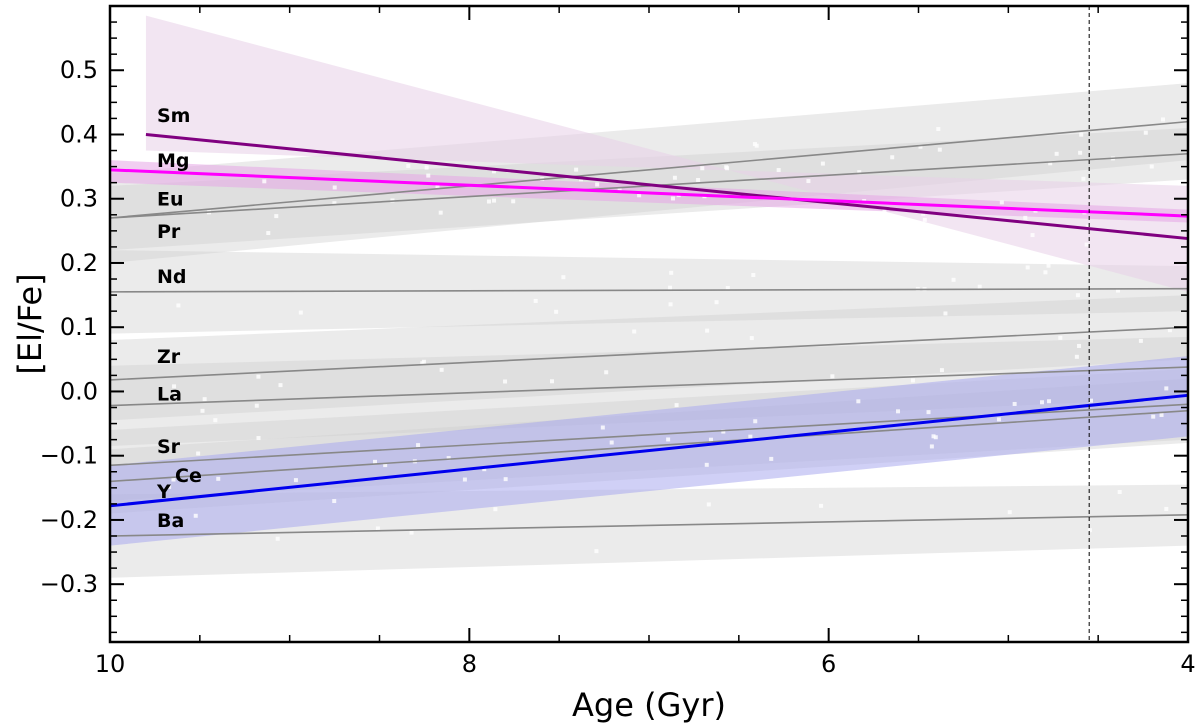 The width and height of the screenshot is (1200, 726). Describe the element at coordinates (649, 191) in the screenshot. I see `band-mg` at that location.